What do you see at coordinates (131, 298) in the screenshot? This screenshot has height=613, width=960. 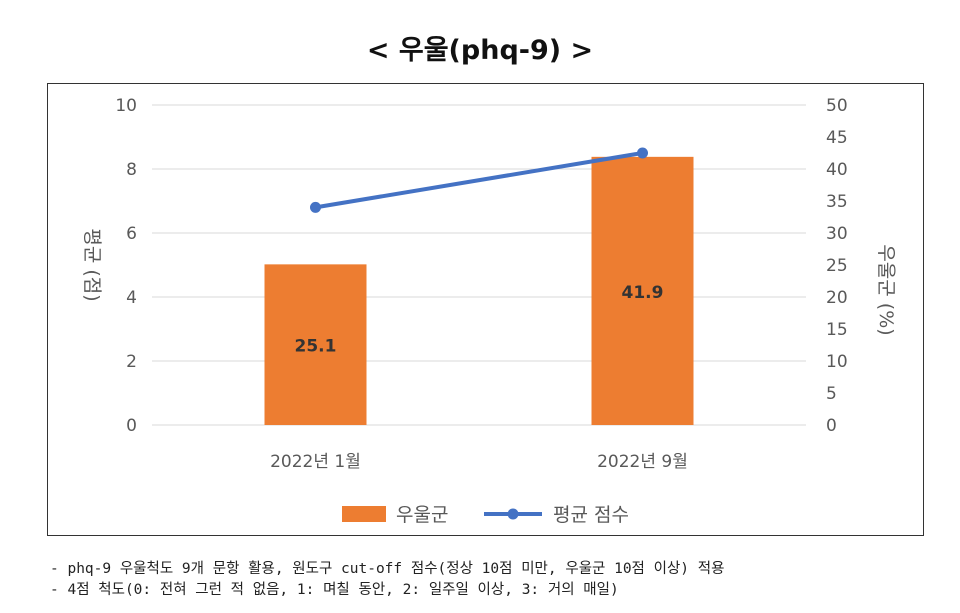 I see `left-tick-label: 4` at bounding box center [131, 298].